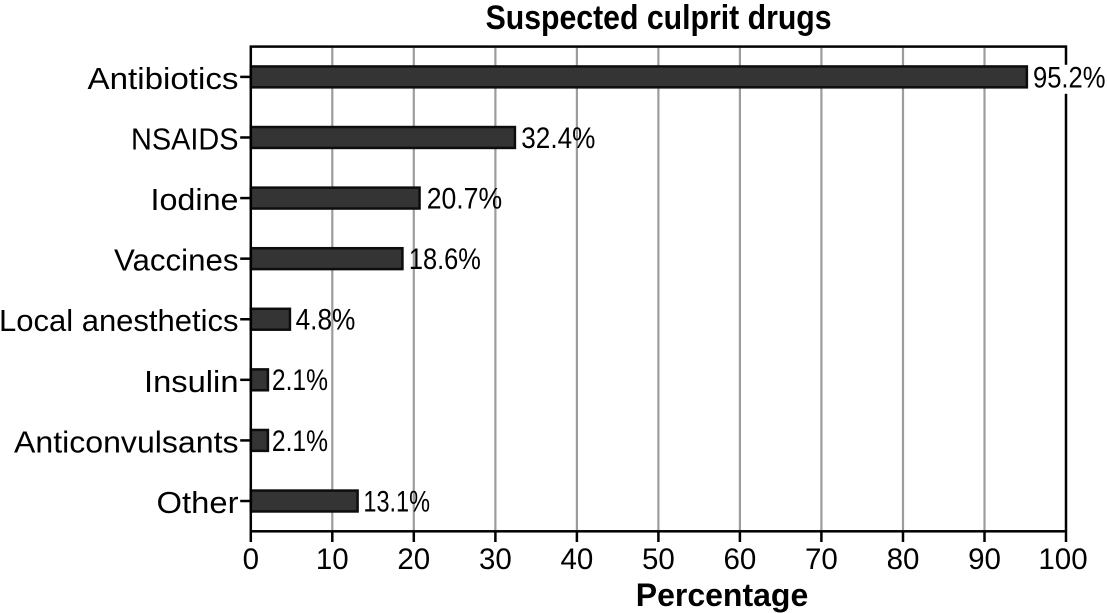 The image size is (1107, 613). What do you see at coordinates (396, 501) in the screenshot?
I see `svg-text: 13.1%` at bounding box center [396, 501].